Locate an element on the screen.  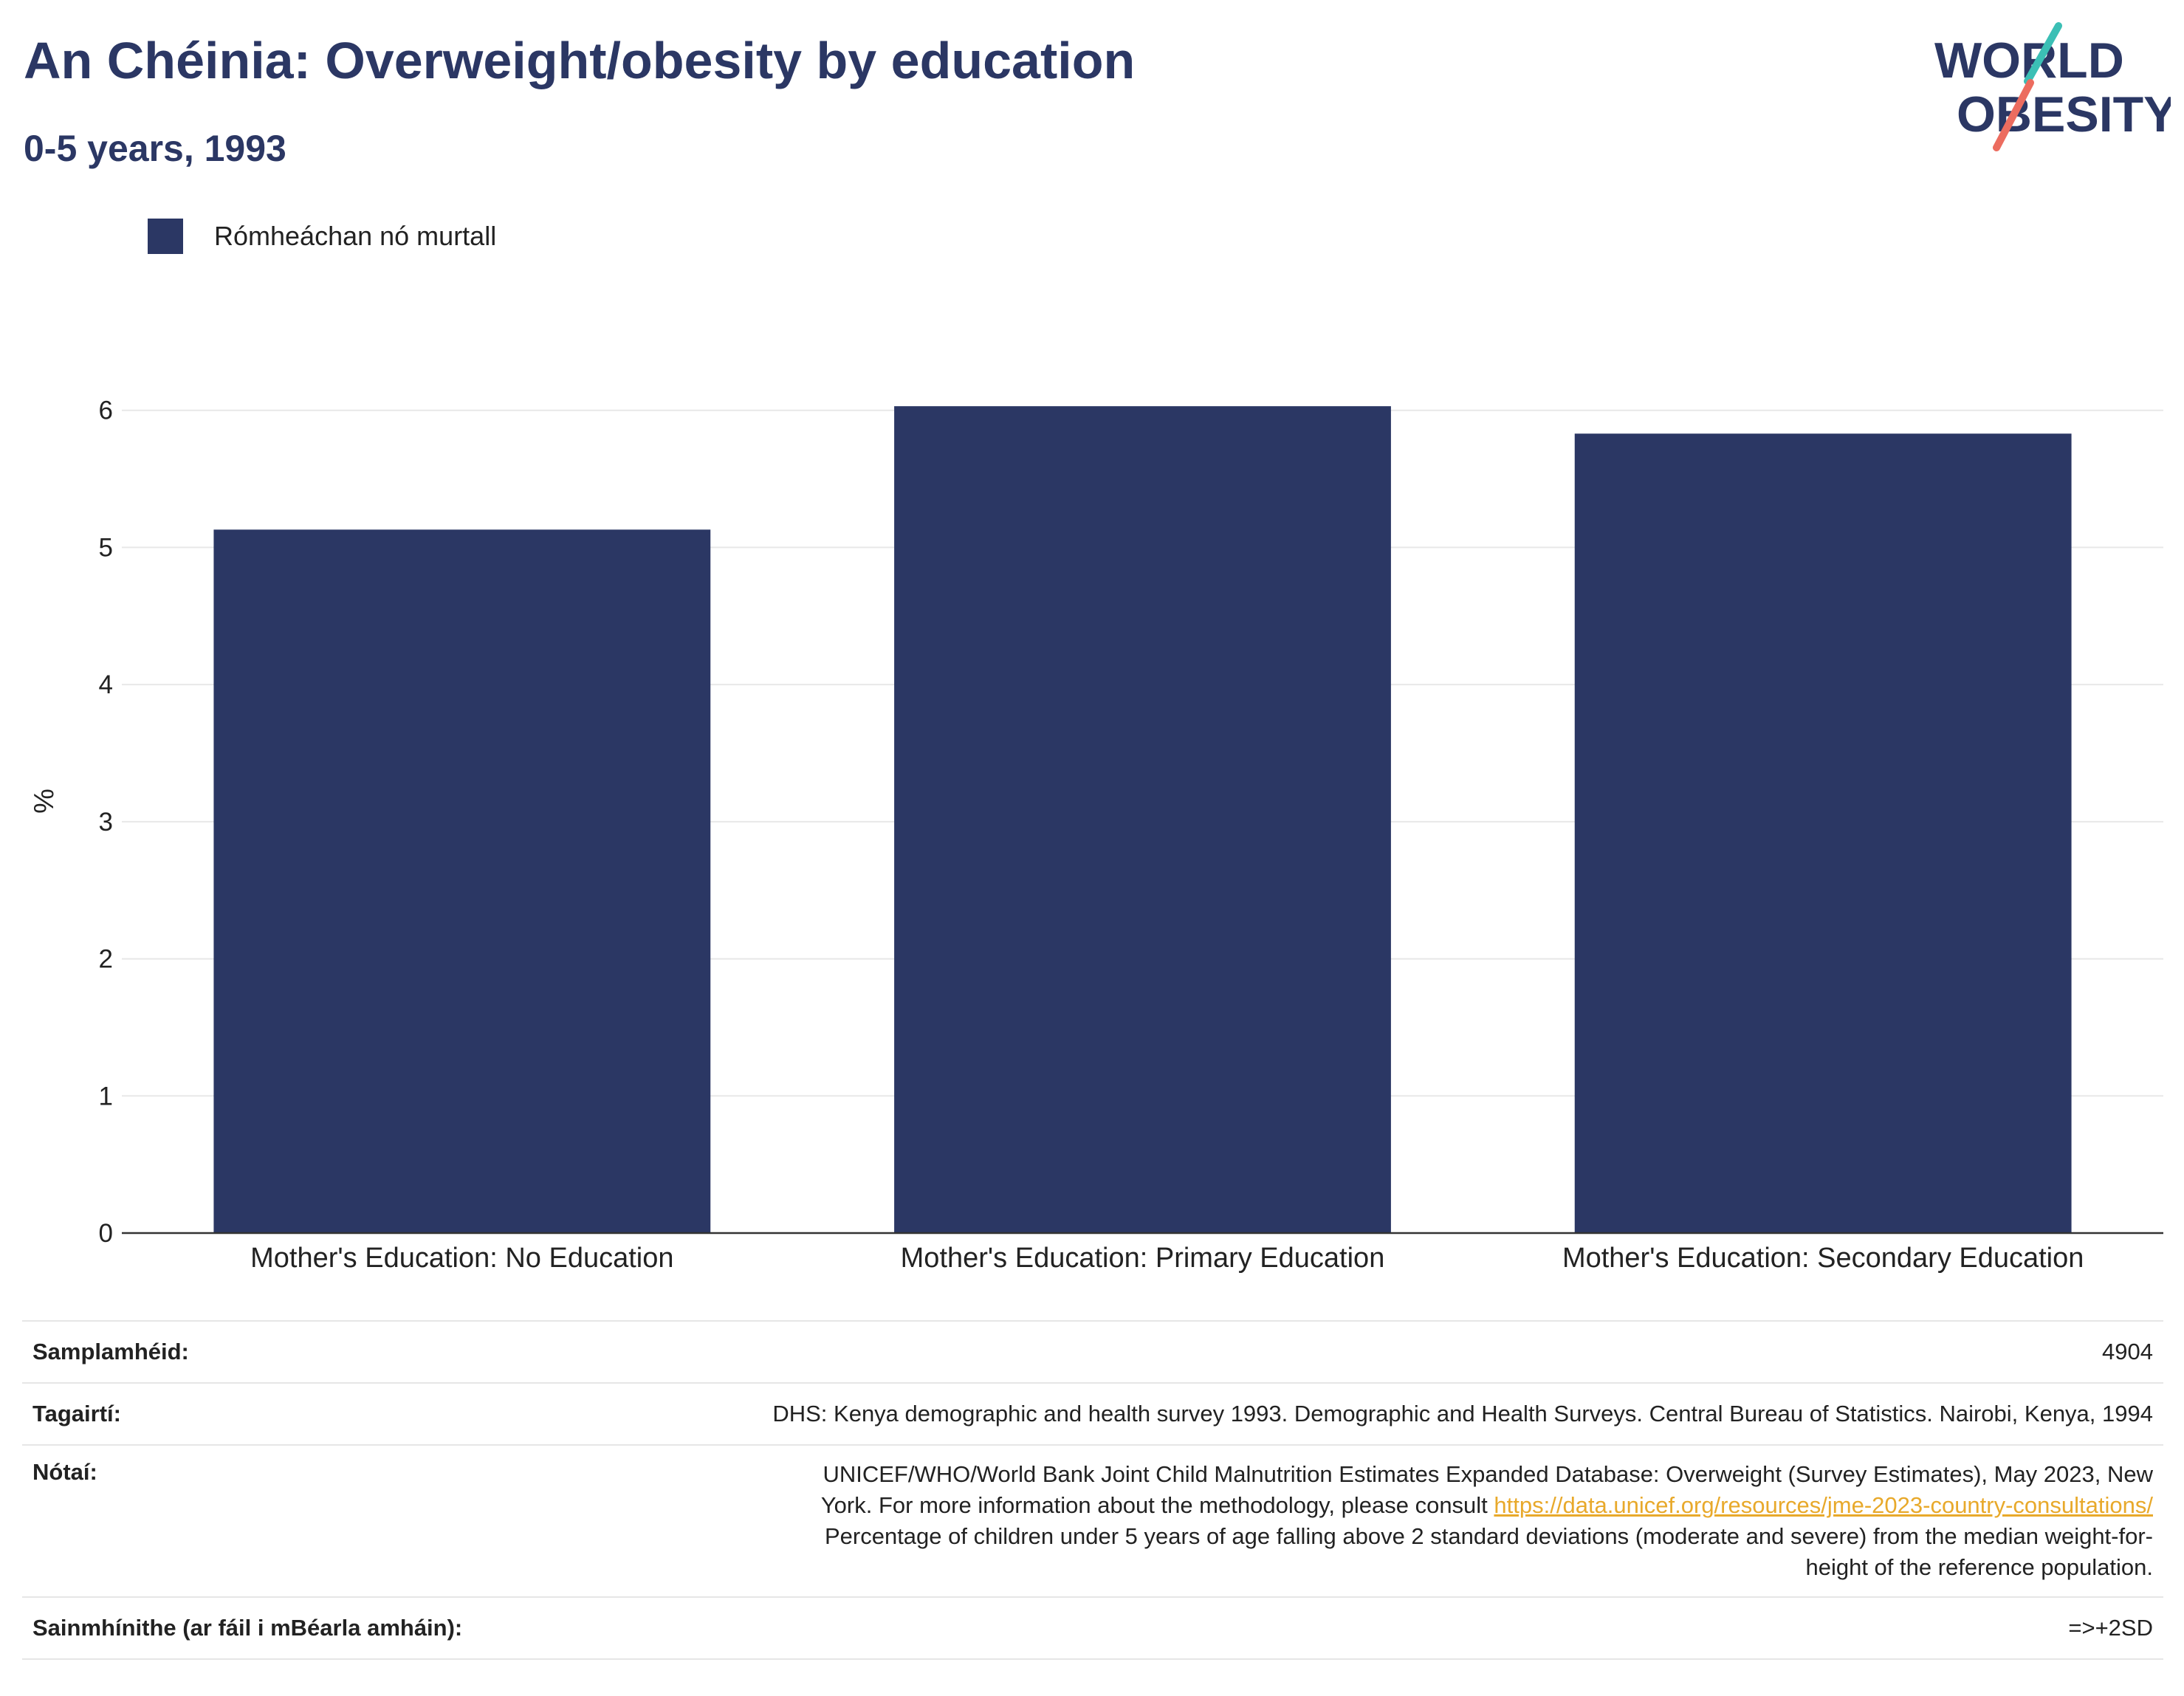
notes-label: Nótaí: is located at coordinates (64, 1472).